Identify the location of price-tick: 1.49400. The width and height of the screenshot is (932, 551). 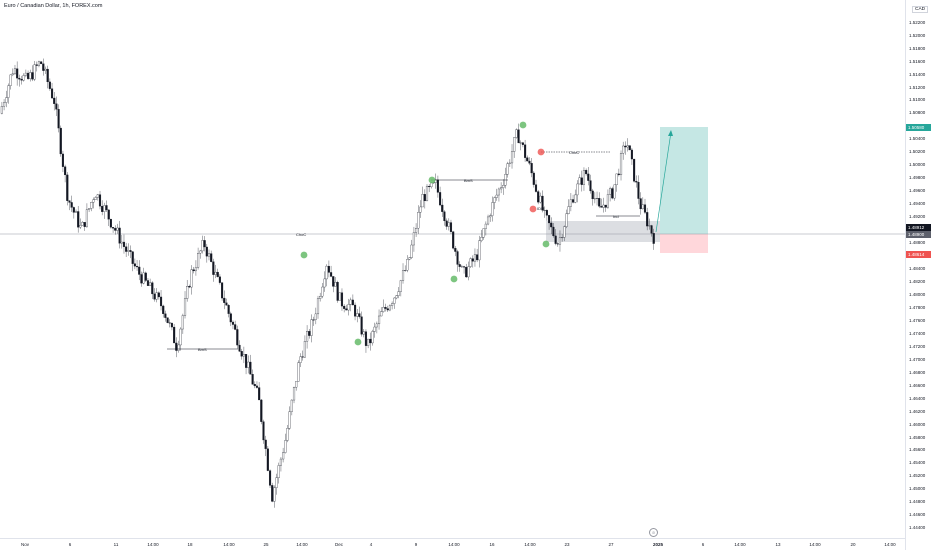
(917, 204).